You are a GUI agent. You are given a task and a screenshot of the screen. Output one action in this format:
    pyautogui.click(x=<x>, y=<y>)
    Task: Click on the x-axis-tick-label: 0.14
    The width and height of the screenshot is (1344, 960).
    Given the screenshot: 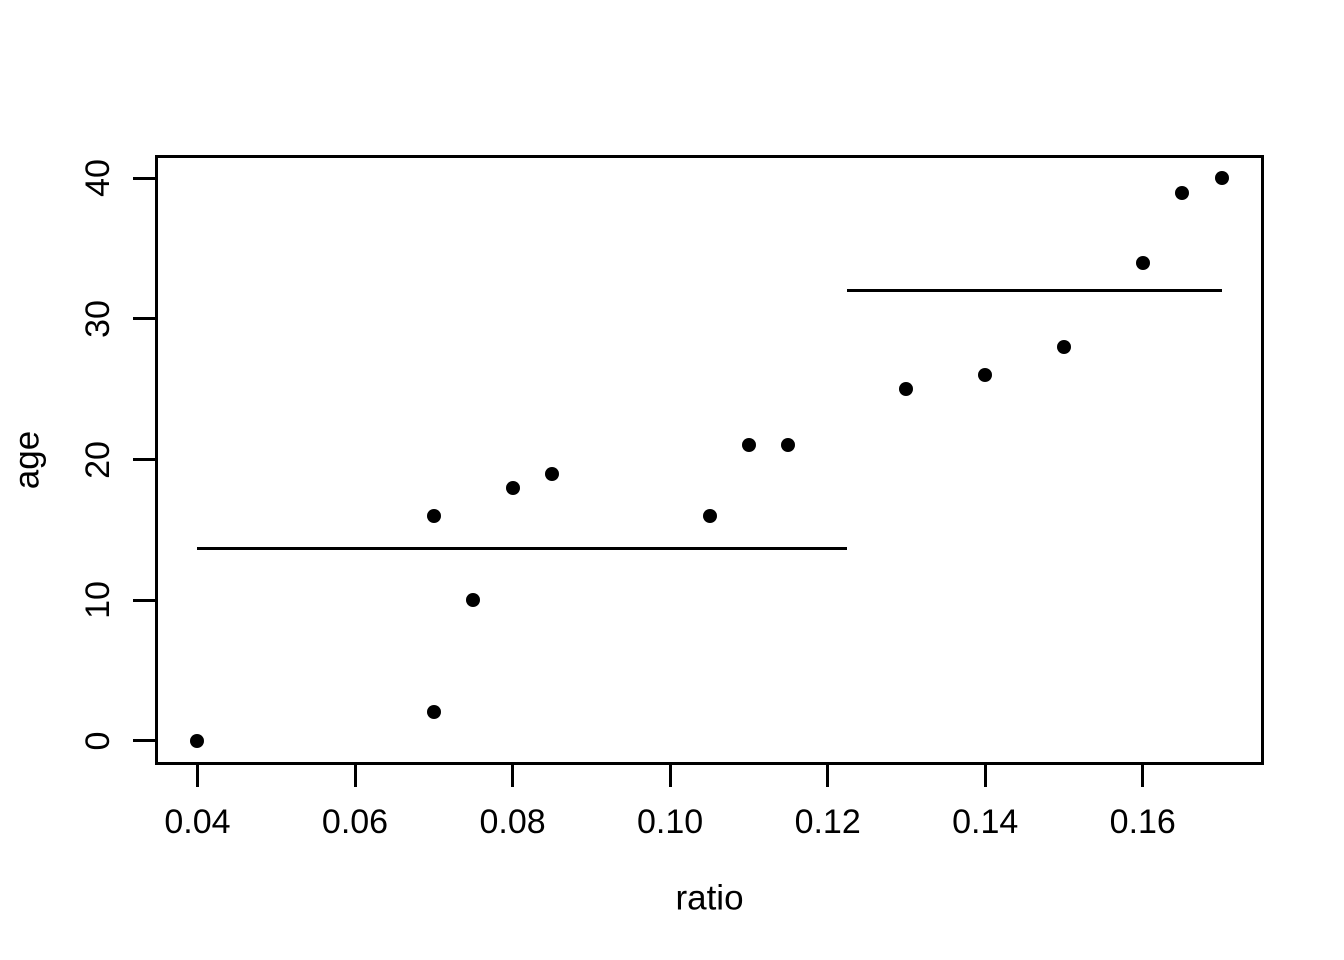 What is the action you would take?
    pyautogui.click(x=985, y=822)
    